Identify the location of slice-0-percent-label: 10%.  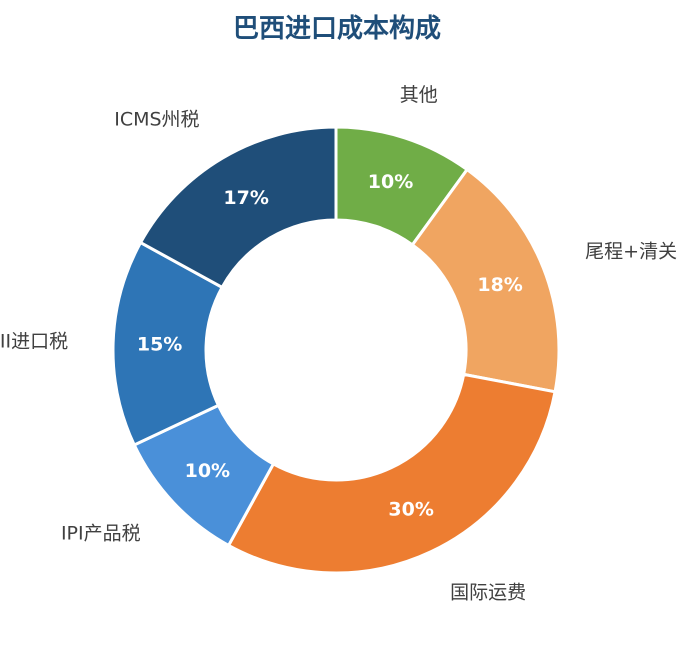
(390, 182).